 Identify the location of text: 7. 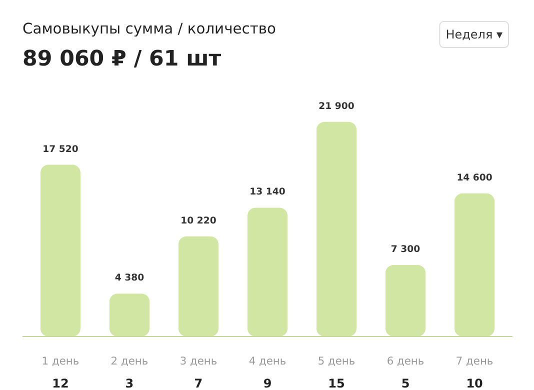
(198, 383).